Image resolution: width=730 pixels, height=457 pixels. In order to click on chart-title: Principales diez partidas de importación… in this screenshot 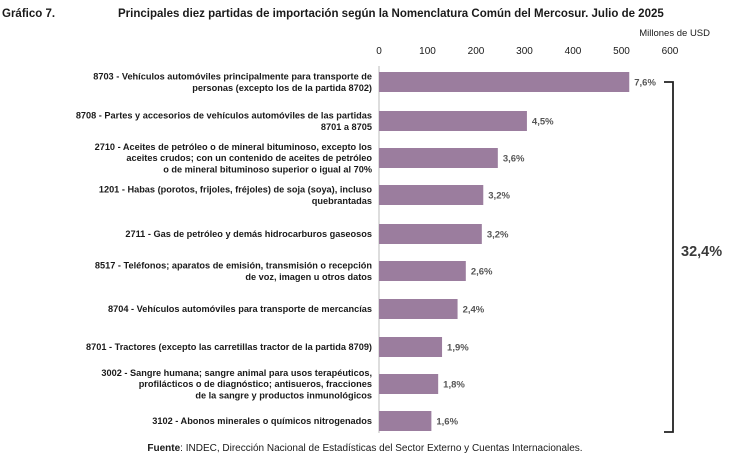, I will do `click(391, 14)`.